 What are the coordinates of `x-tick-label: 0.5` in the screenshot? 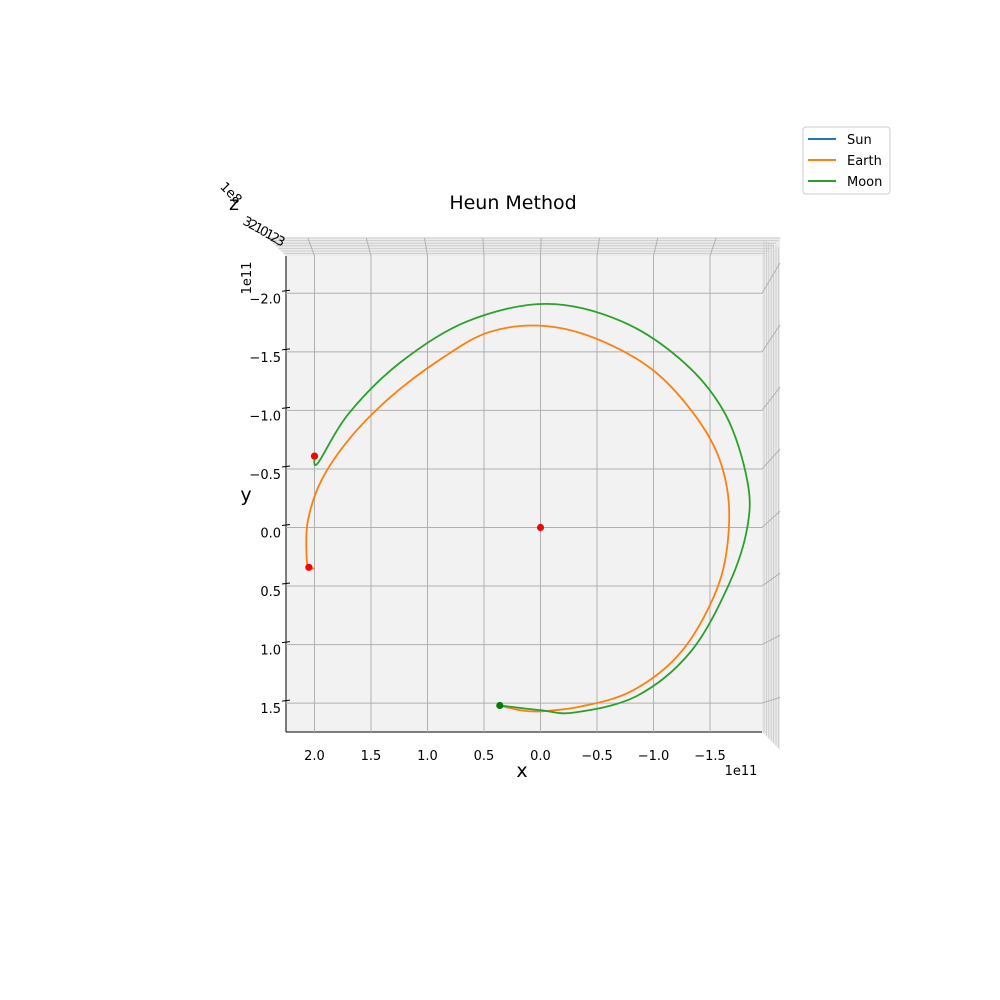 It's located at (484, 756).